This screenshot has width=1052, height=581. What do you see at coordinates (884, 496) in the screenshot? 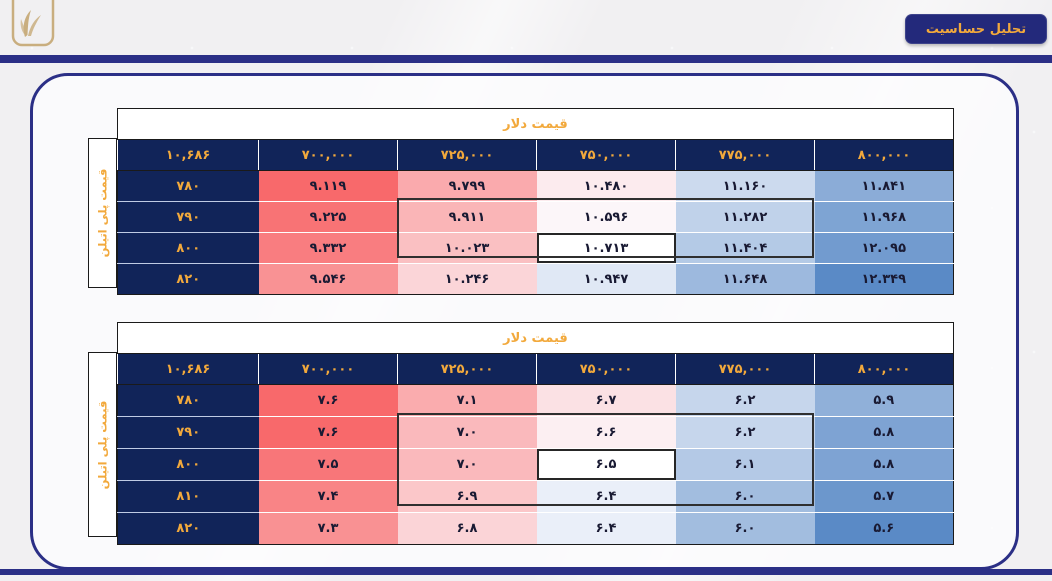
I see `data-cell: ۵.۷` at bounding box center [884, 496].